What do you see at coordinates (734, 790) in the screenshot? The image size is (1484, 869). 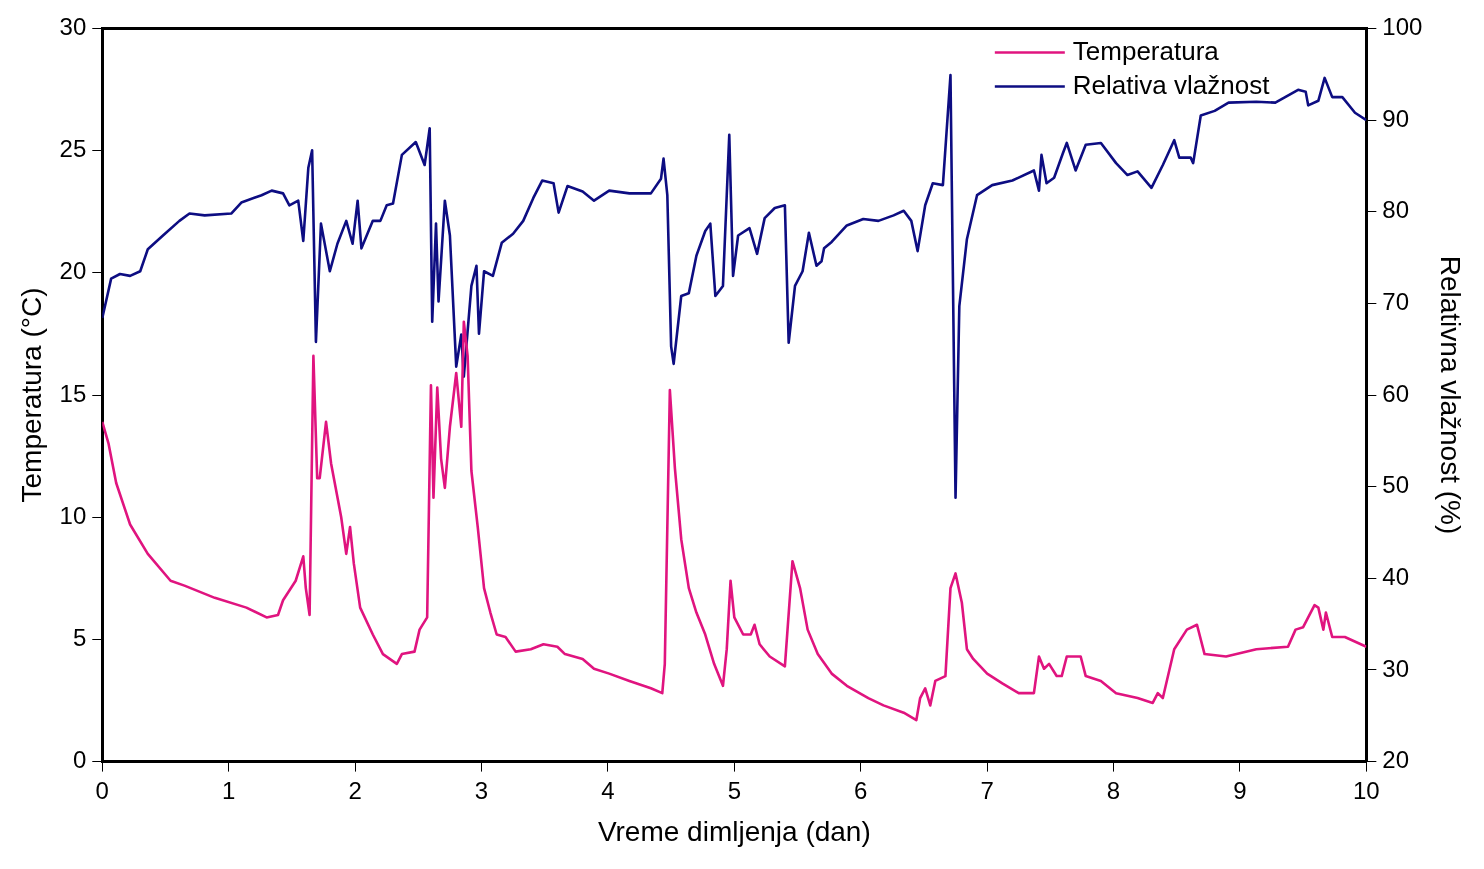 I see `x-tick-label: 5` at bounding box center [734, 790].